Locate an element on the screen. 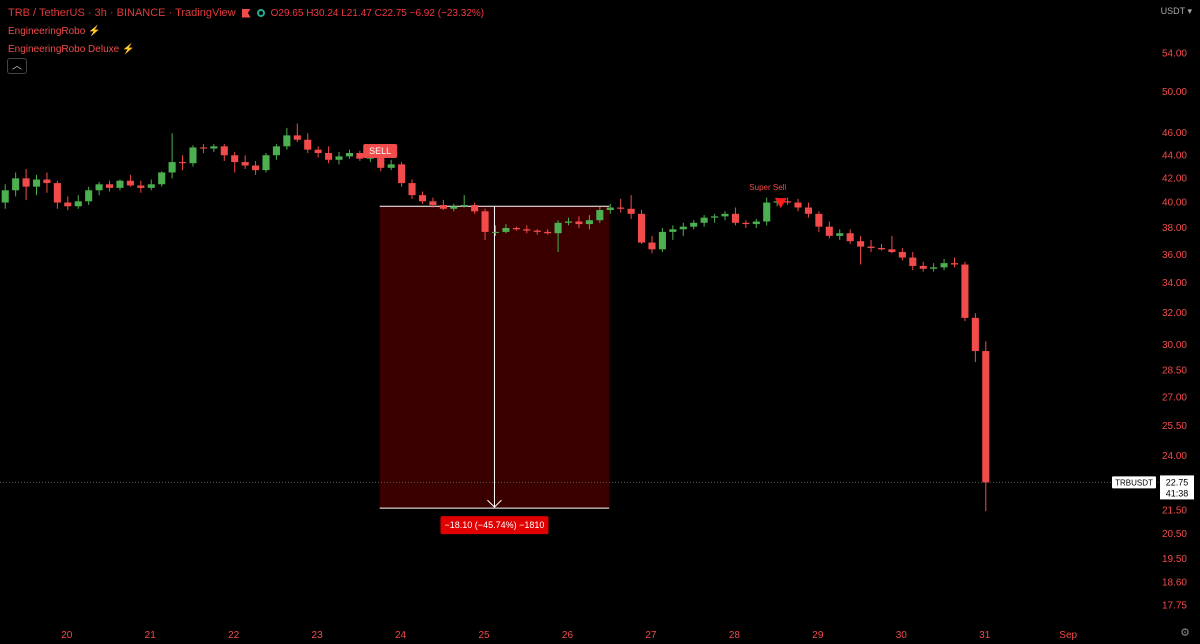 This screenshot has width=1200, height=644. x-tick-label: 27 is located at coordinates (651, 635).